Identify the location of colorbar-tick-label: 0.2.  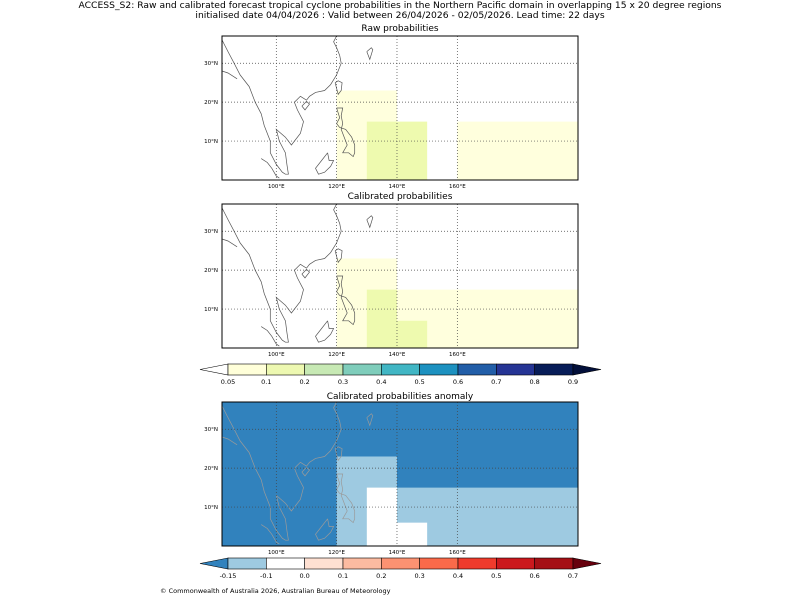
(304, 382).